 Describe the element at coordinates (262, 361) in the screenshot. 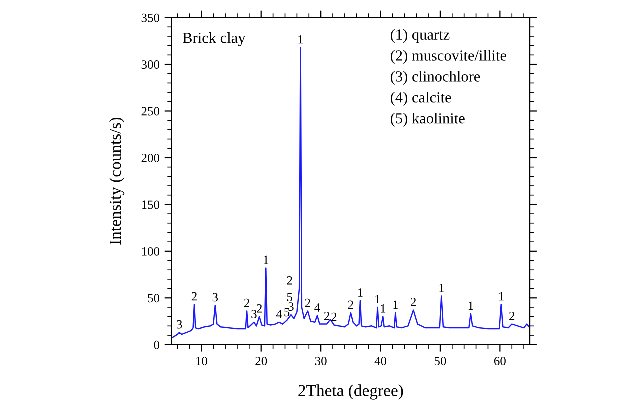

I see `x-tick-label: 20` at that location.